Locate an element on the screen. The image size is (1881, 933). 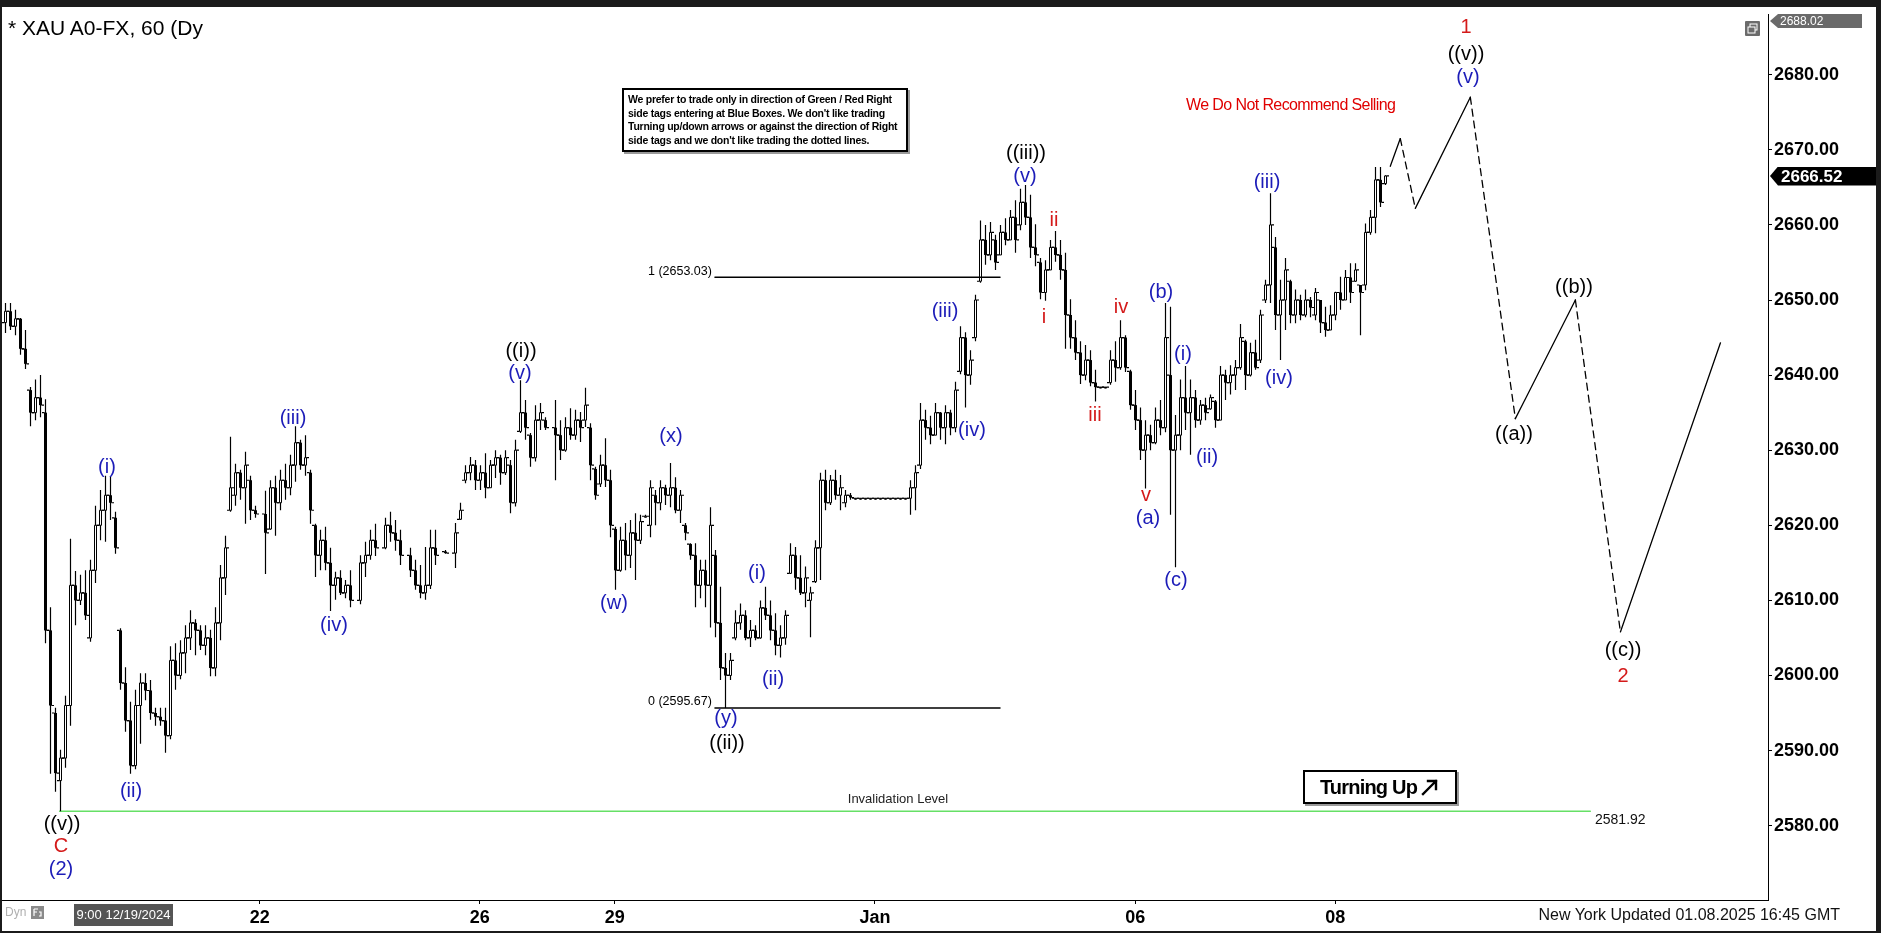
annotation: ((i)) is located at coordinates (521, 350).